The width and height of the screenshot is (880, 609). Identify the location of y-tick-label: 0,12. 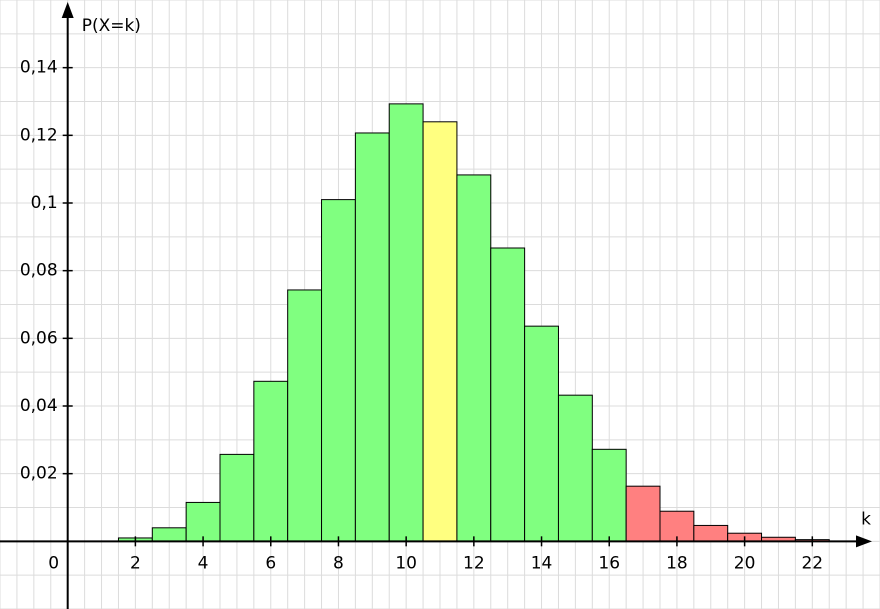
(39, 135).